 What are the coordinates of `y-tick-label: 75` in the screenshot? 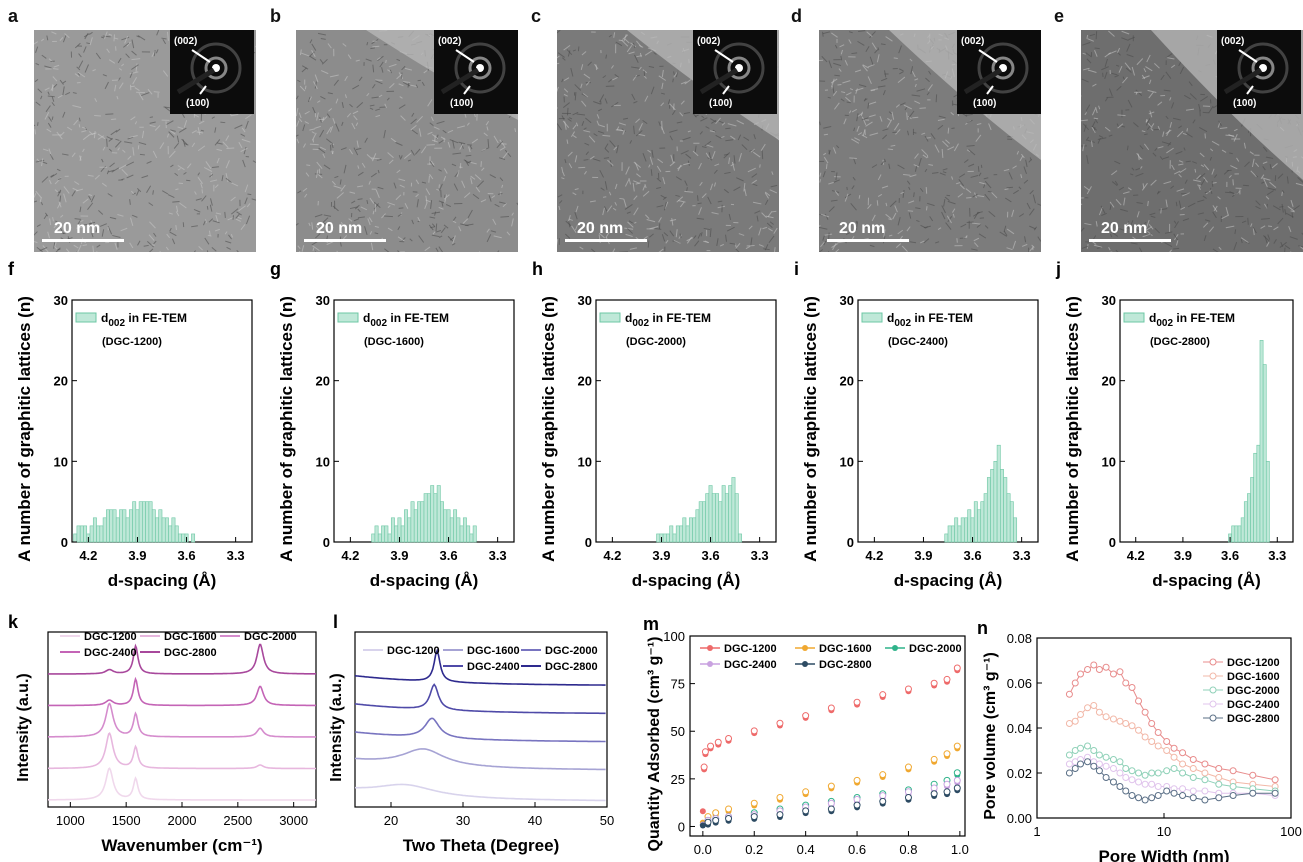 It's located at (678, 684).